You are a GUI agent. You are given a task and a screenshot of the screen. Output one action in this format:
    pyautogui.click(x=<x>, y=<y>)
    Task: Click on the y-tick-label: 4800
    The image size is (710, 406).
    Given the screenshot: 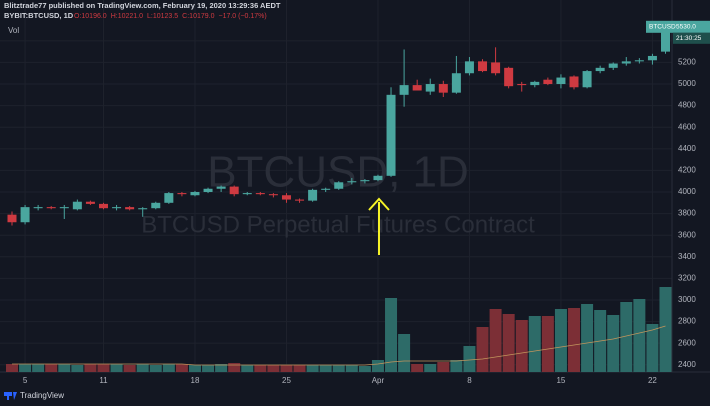 What is the action you would take?
    pyautogui.click(x=687, y=105)
    